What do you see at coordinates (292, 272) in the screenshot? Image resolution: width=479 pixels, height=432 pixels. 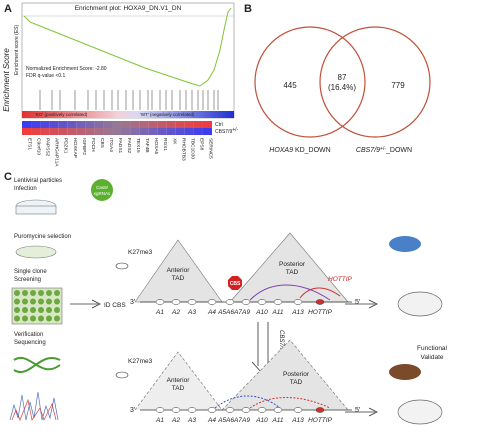 I see `tad-label: TAD` at bounding box center [292, 272].